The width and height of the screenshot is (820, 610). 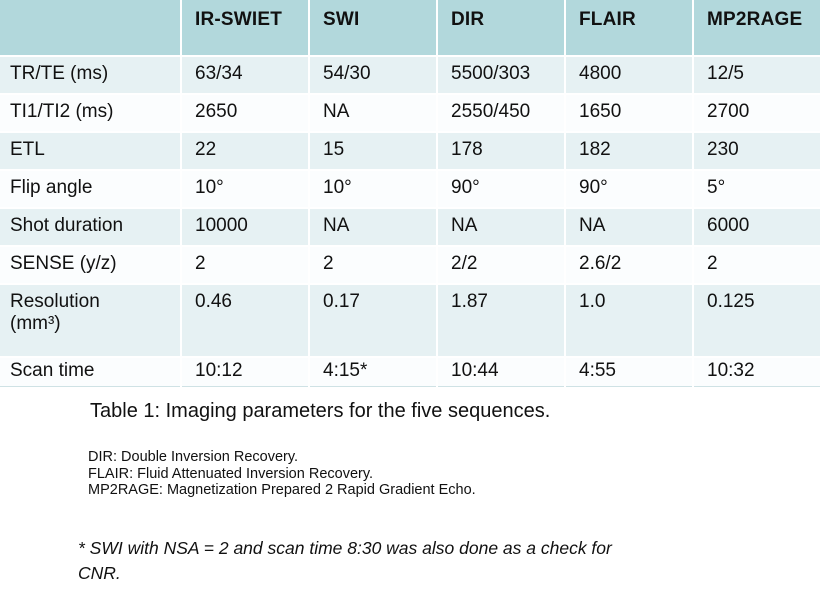 I want to click on header-cell-dir: DIR, so click(x=501, y=27).